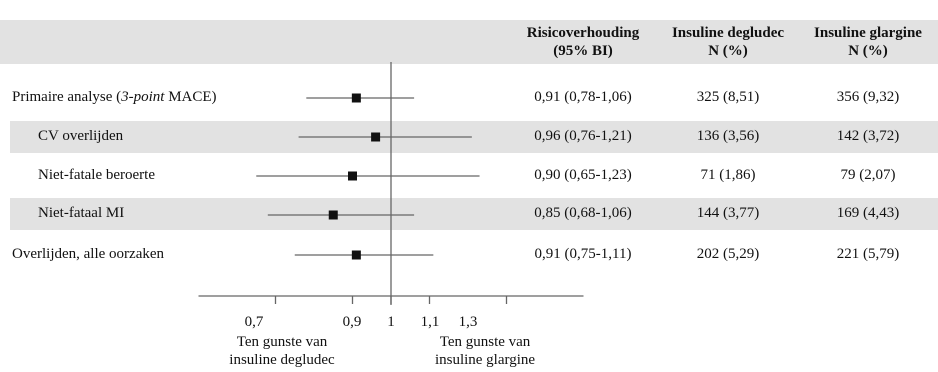  Describe the element at coordinates (868, 97) in the screenshot. I see `glargine-value-primary: 356 (9,32)` at that location.